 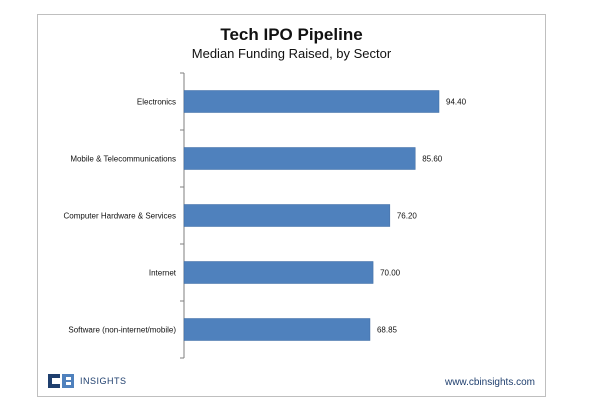 I want to click on category-label: Electronics, so click(x=156, y=102).